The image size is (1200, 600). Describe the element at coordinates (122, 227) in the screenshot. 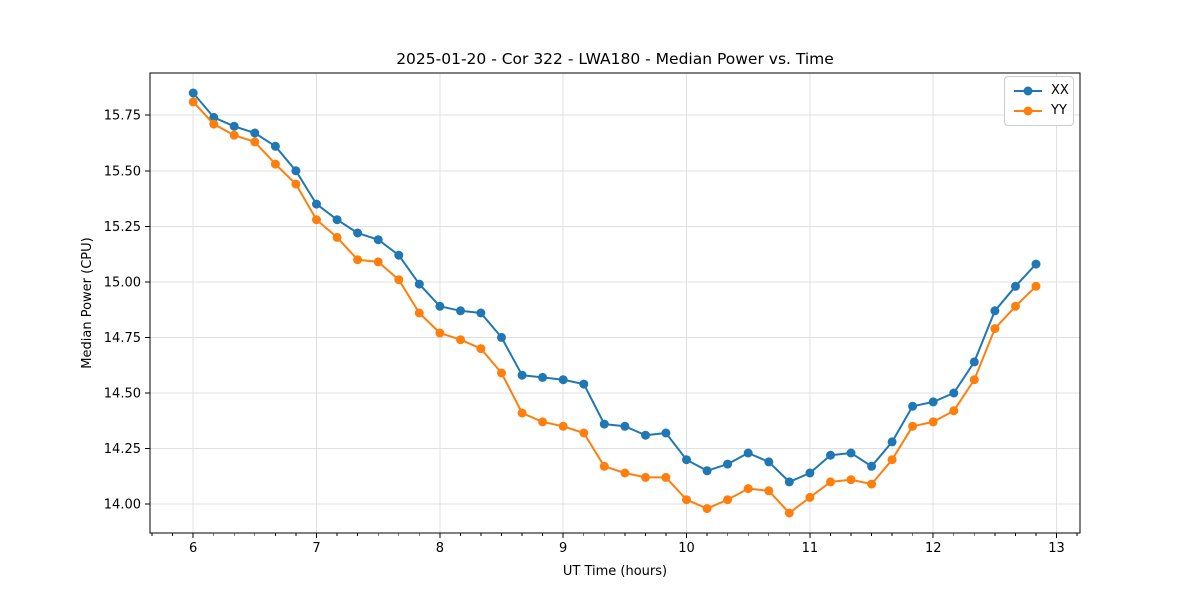

I see `y-tick-label: 15.25` at that location.